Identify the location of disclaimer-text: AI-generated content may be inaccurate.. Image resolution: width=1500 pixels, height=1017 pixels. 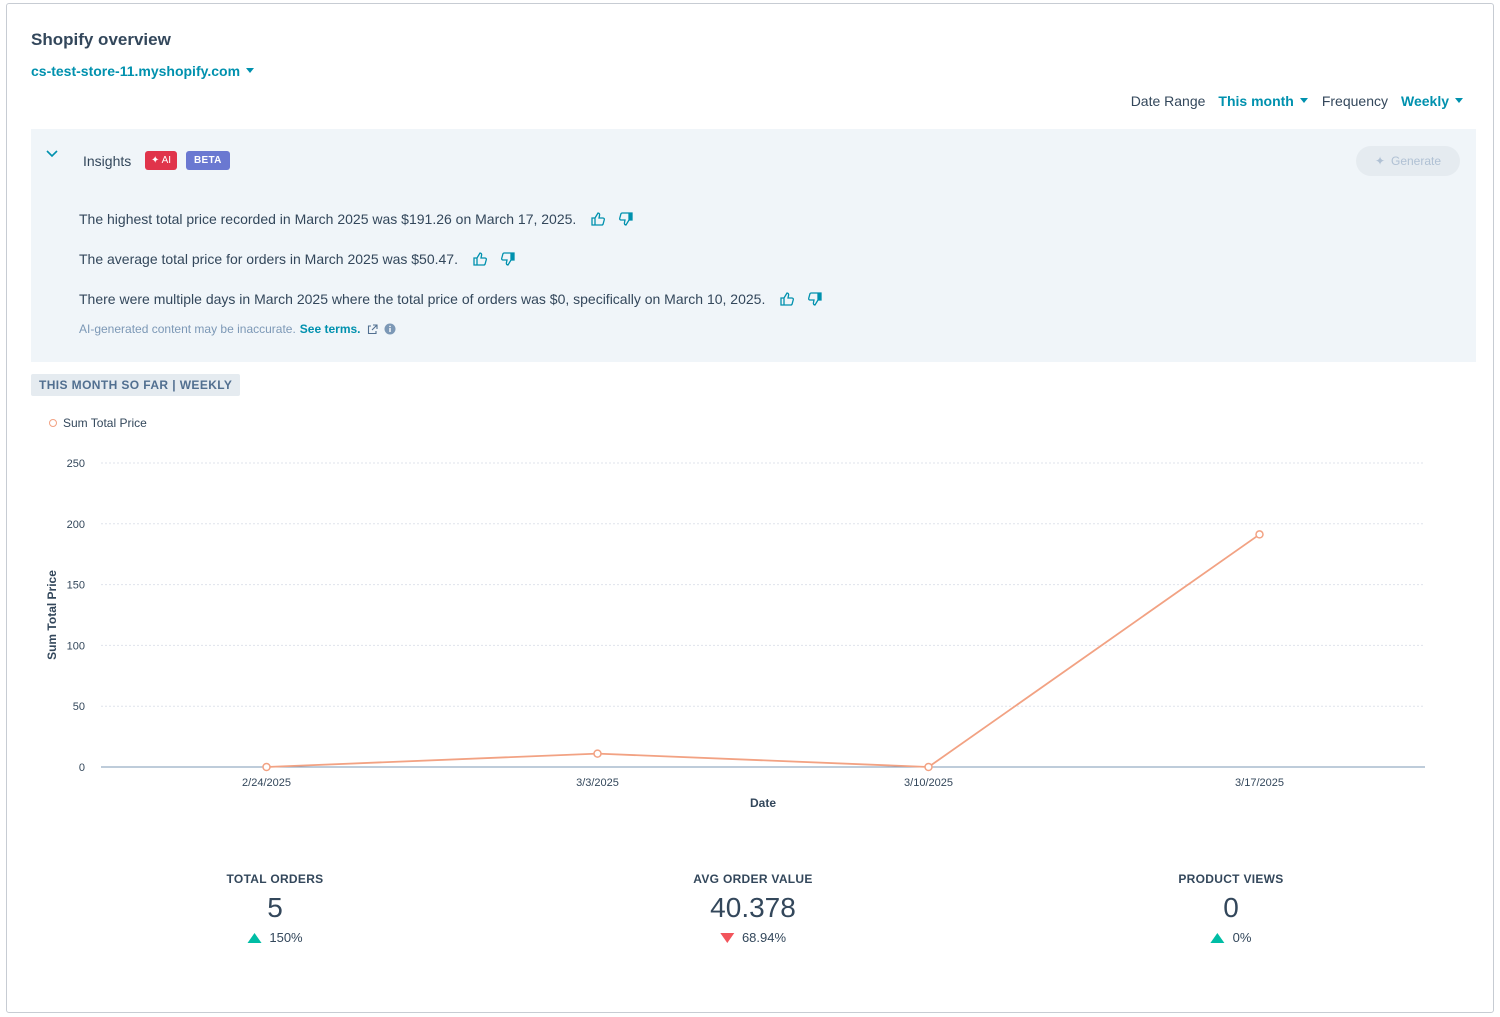
(187, 329).